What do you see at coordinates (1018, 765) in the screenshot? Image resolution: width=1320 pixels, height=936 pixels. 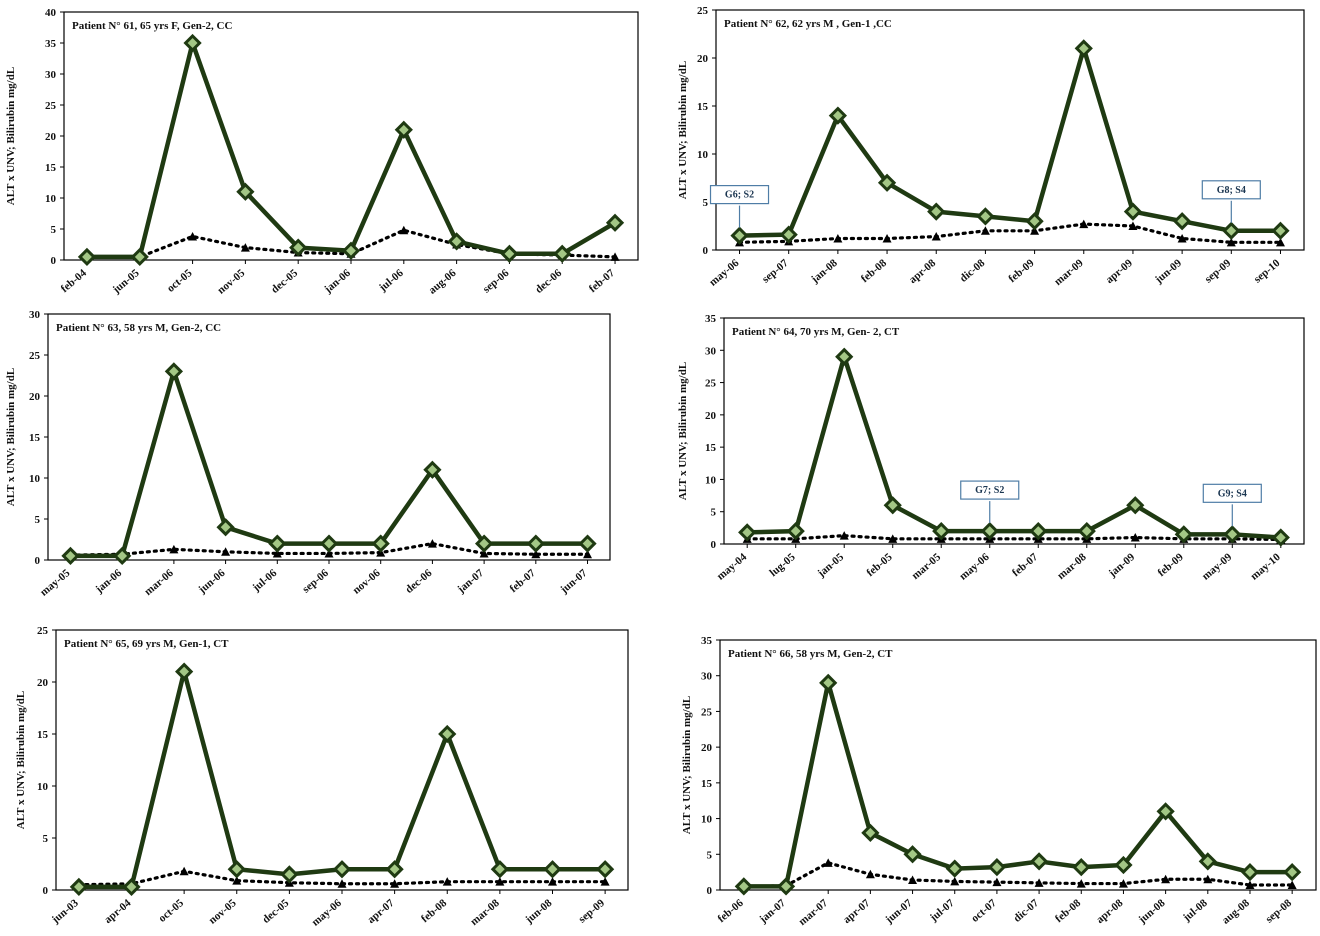 I see `plot-frame` at bounding box center [1018, 765].